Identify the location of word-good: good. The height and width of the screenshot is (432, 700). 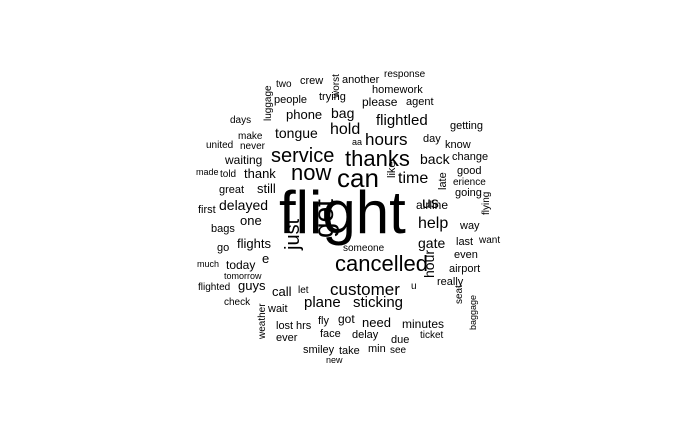
(469, 171).